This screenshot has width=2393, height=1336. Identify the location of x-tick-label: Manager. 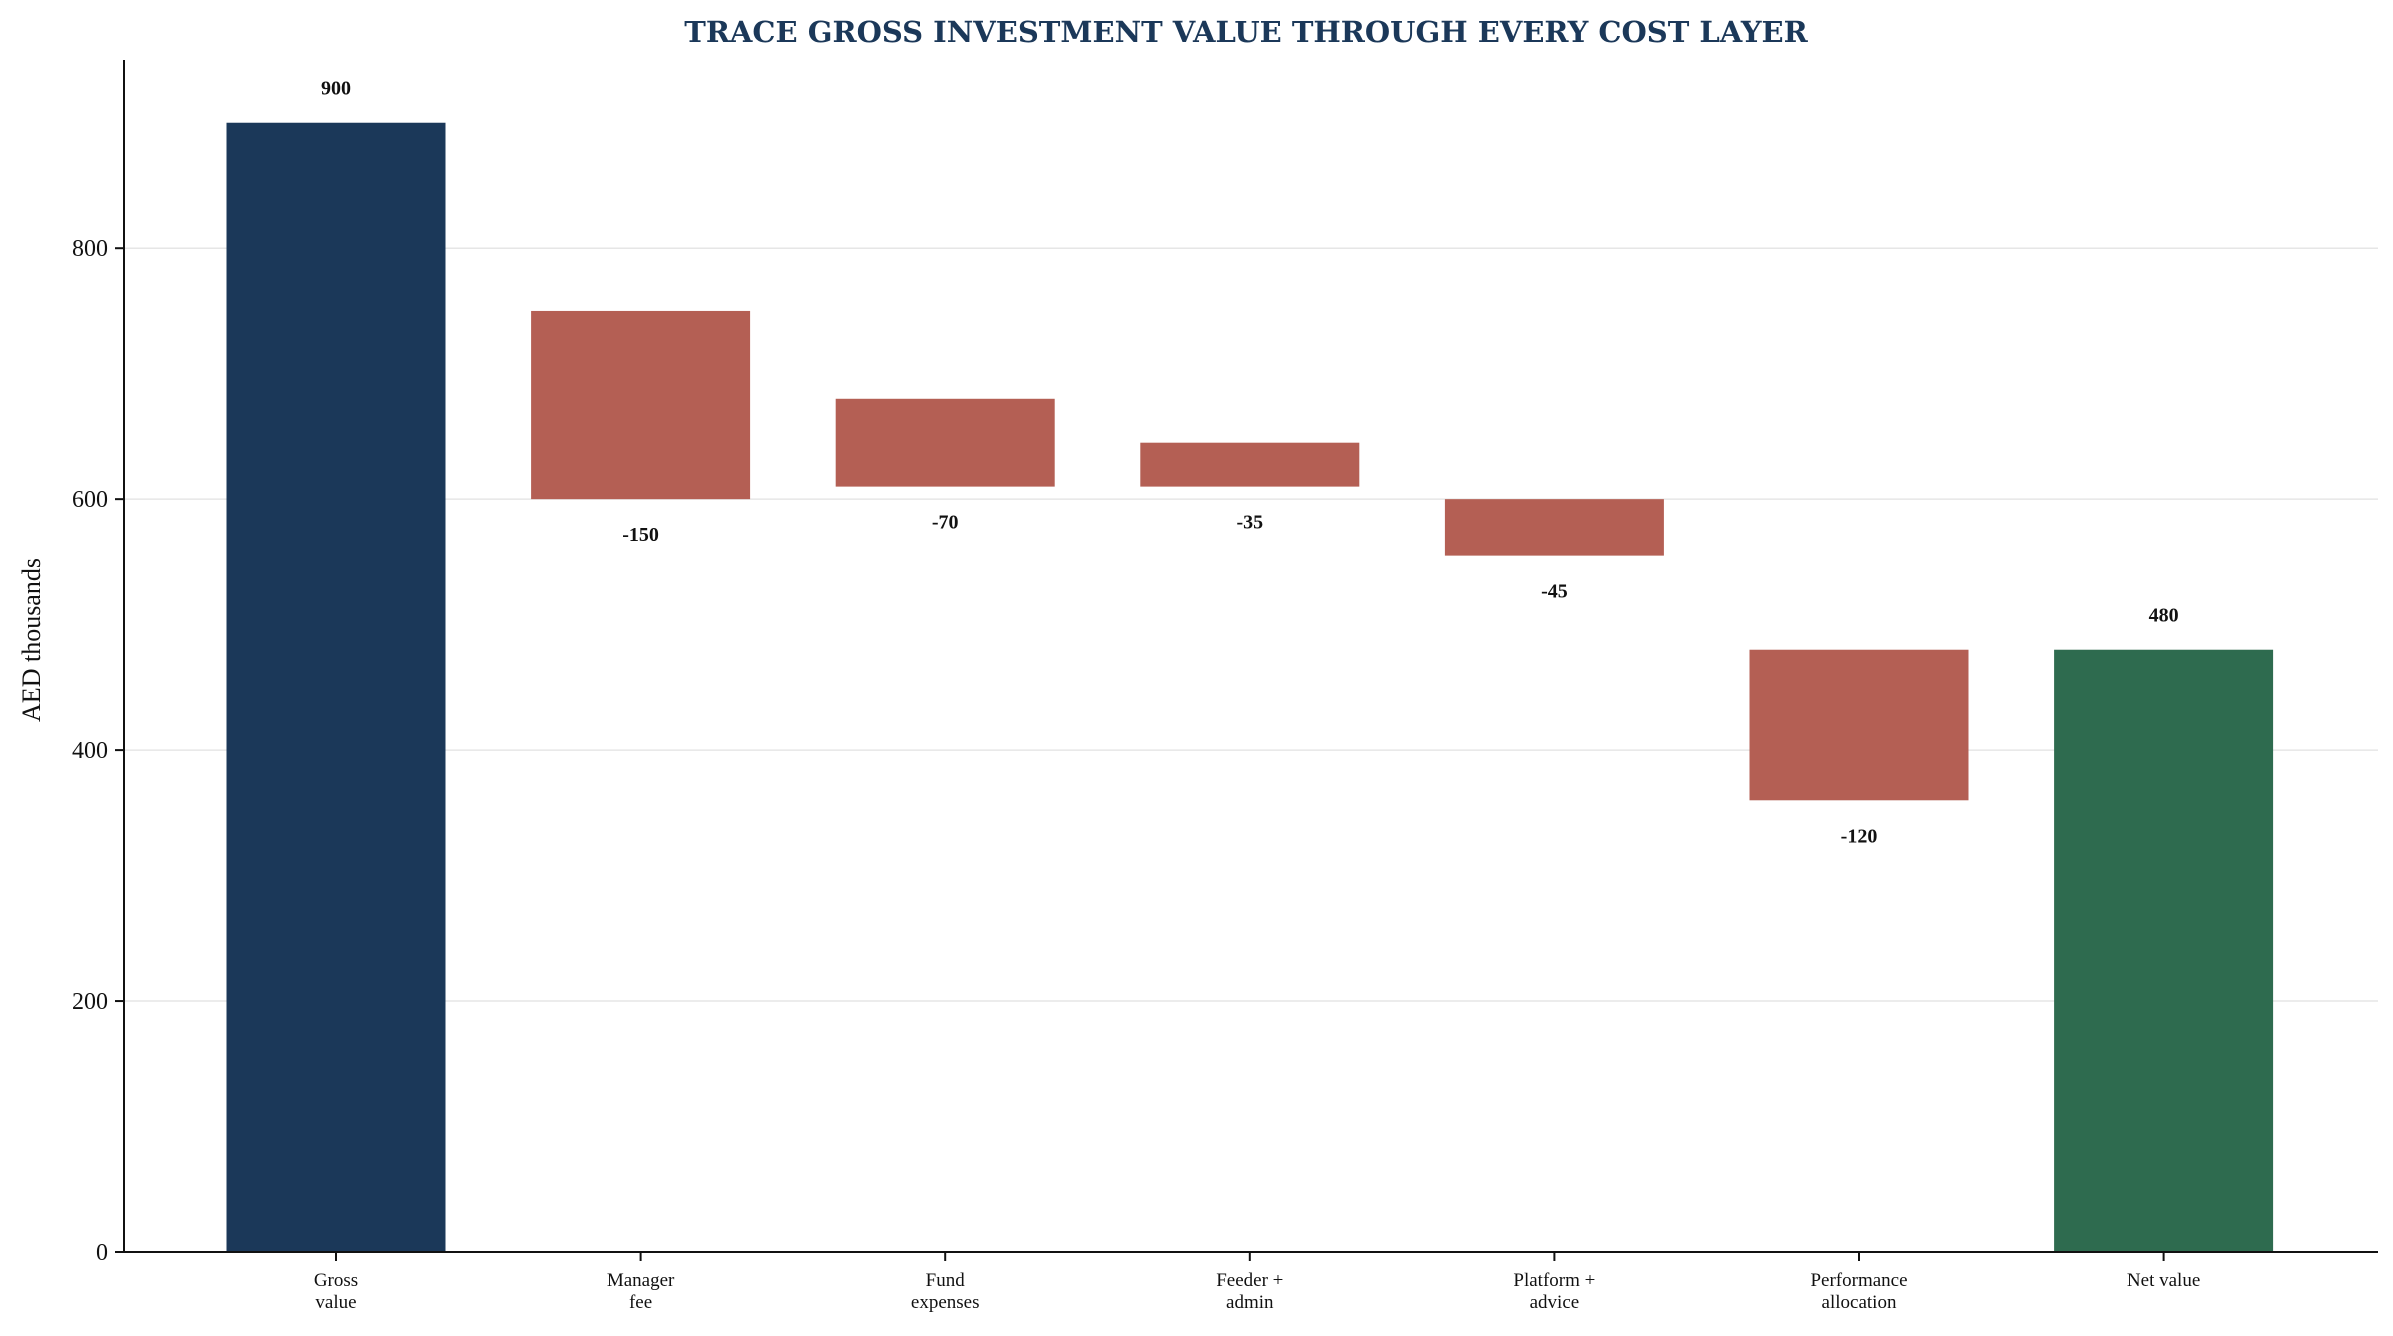
(641, 1280).